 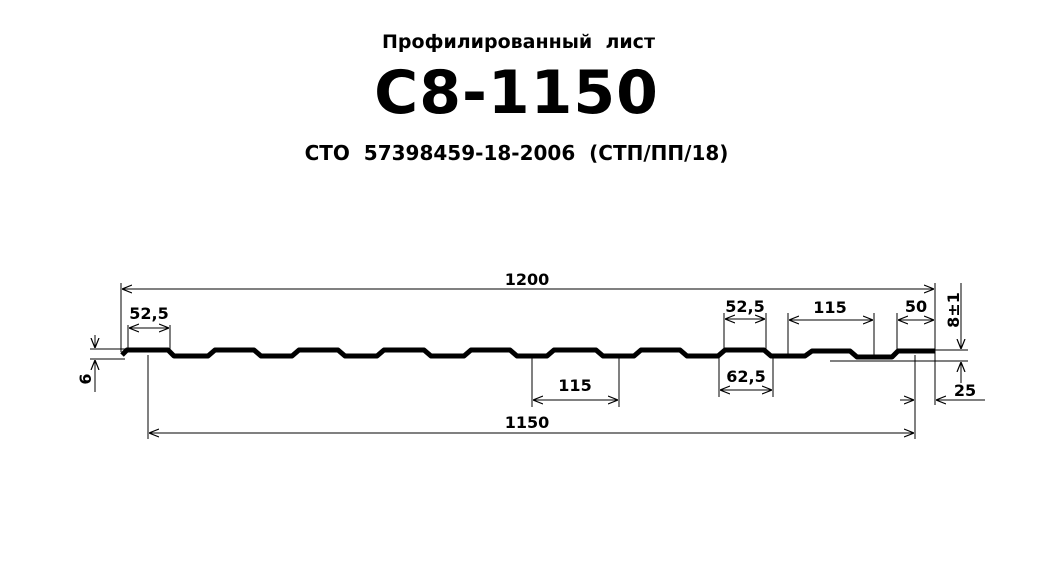 I want to click on dim-label: 8±1, so click(x=953, y=310).